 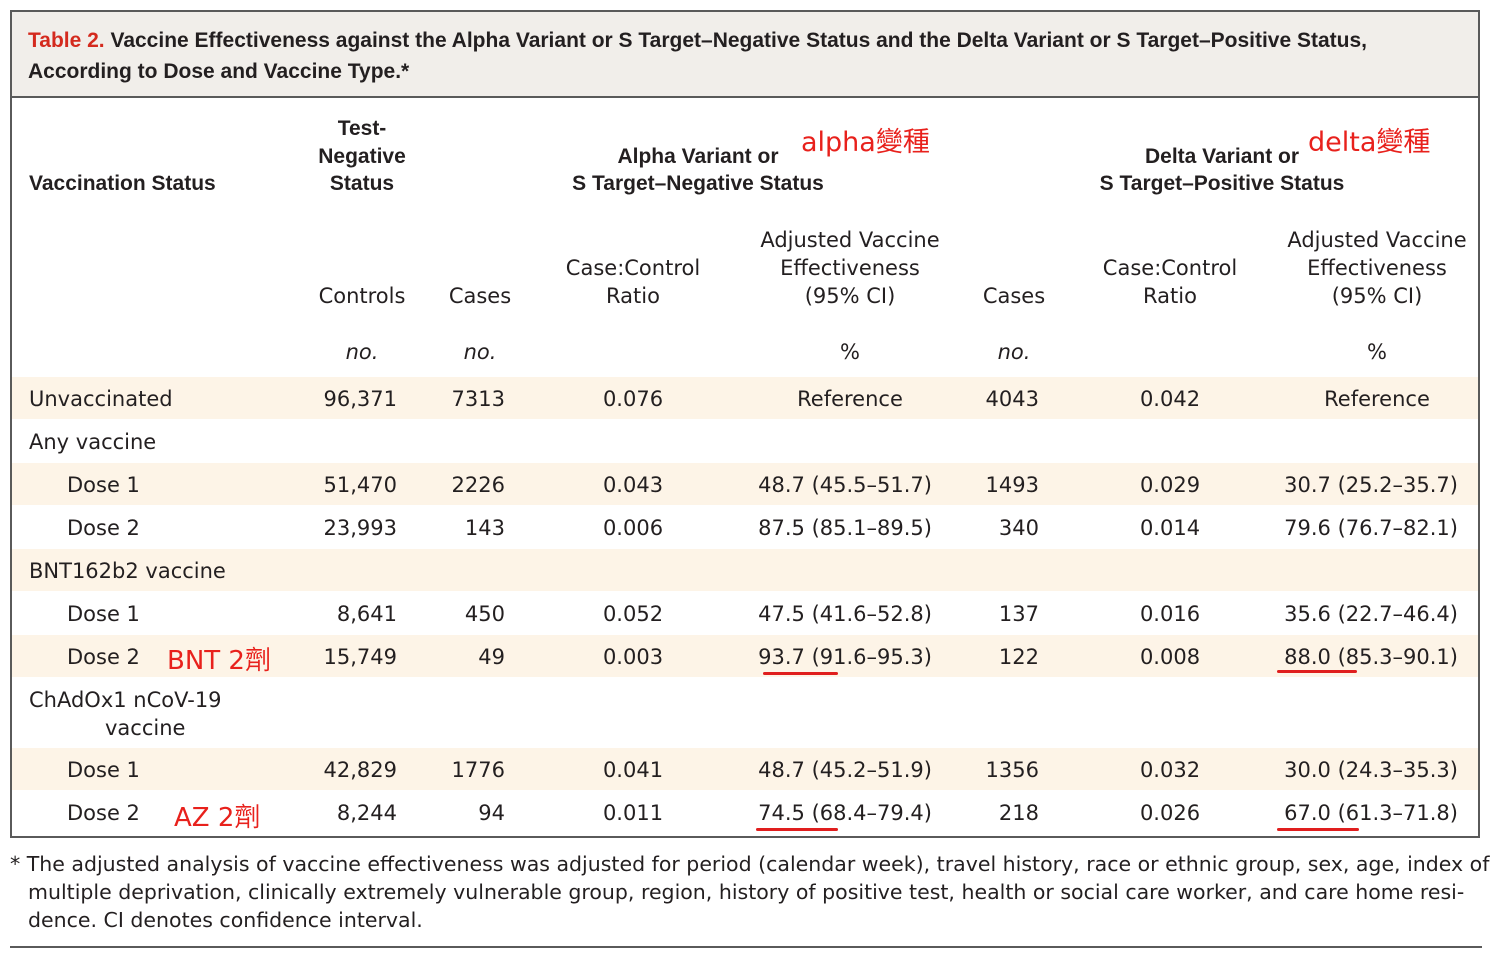 What do you see at coordinates (633, 268) in the screenshot?
I see `header-alpha-ratio-l1: Case:Control` at bounding box center [633, 268].